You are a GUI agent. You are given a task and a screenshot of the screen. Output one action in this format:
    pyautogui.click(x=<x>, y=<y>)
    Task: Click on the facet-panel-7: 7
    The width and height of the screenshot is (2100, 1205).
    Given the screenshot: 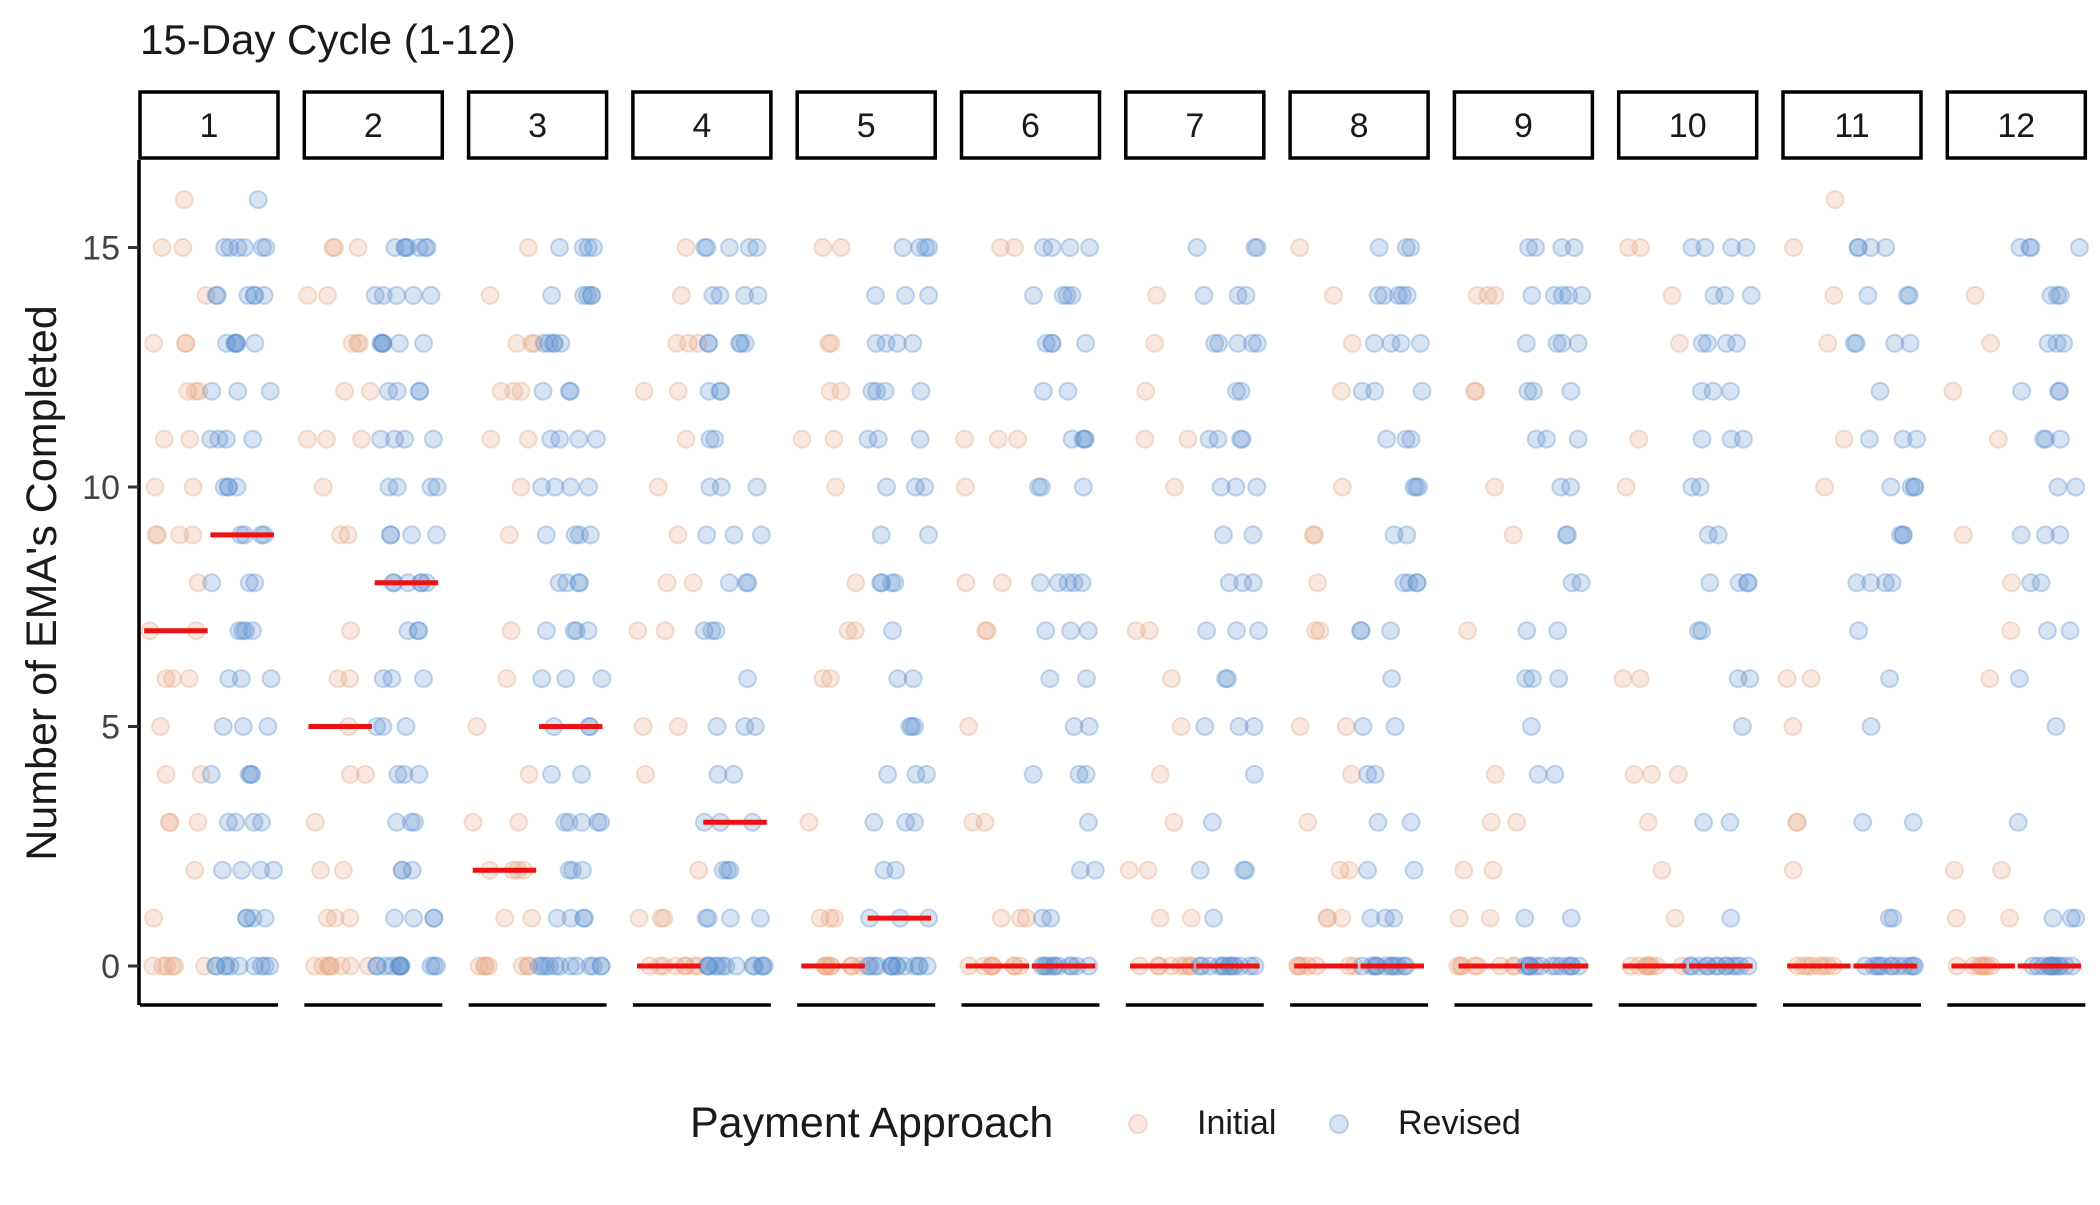 What is the action you would take?
    pyautogui.click(x=1193, y=548)
    